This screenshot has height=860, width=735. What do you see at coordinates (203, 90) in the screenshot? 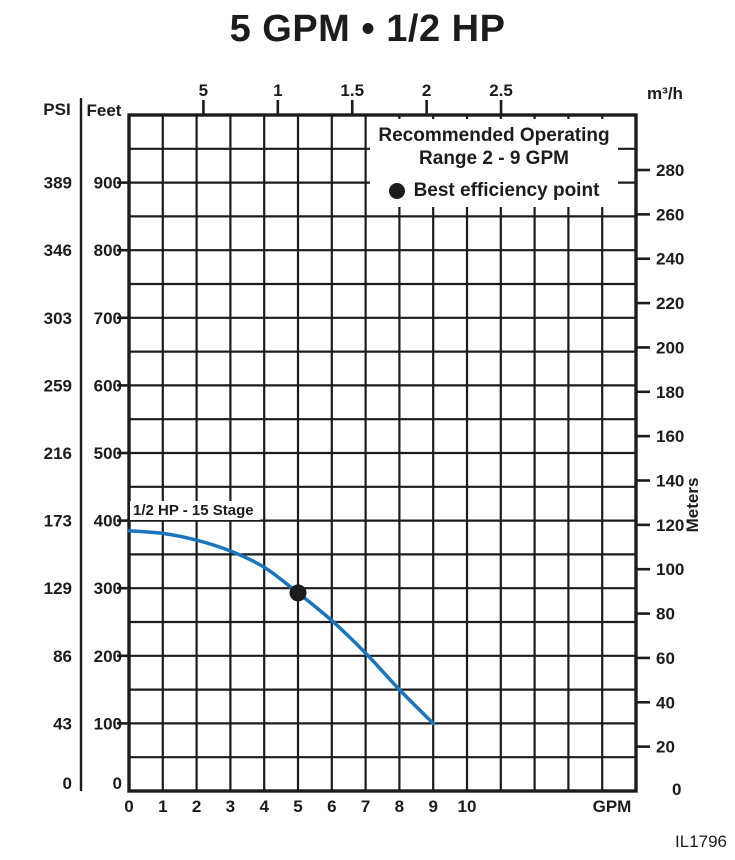
I see `m3h-tick-label: 5` at bounding box center [203, 90].